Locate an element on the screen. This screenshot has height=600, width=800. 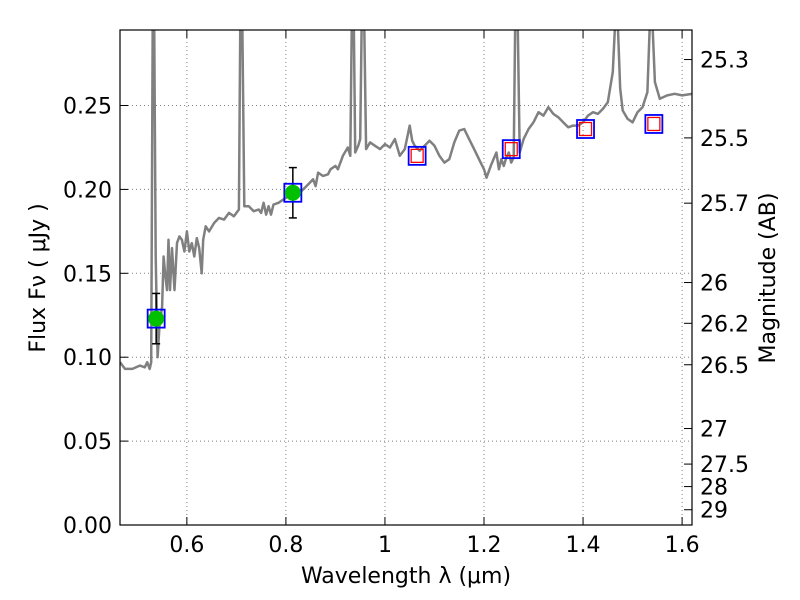
x-axis-label: Wavelength λ (μm) is located at coordinates (406, 576).